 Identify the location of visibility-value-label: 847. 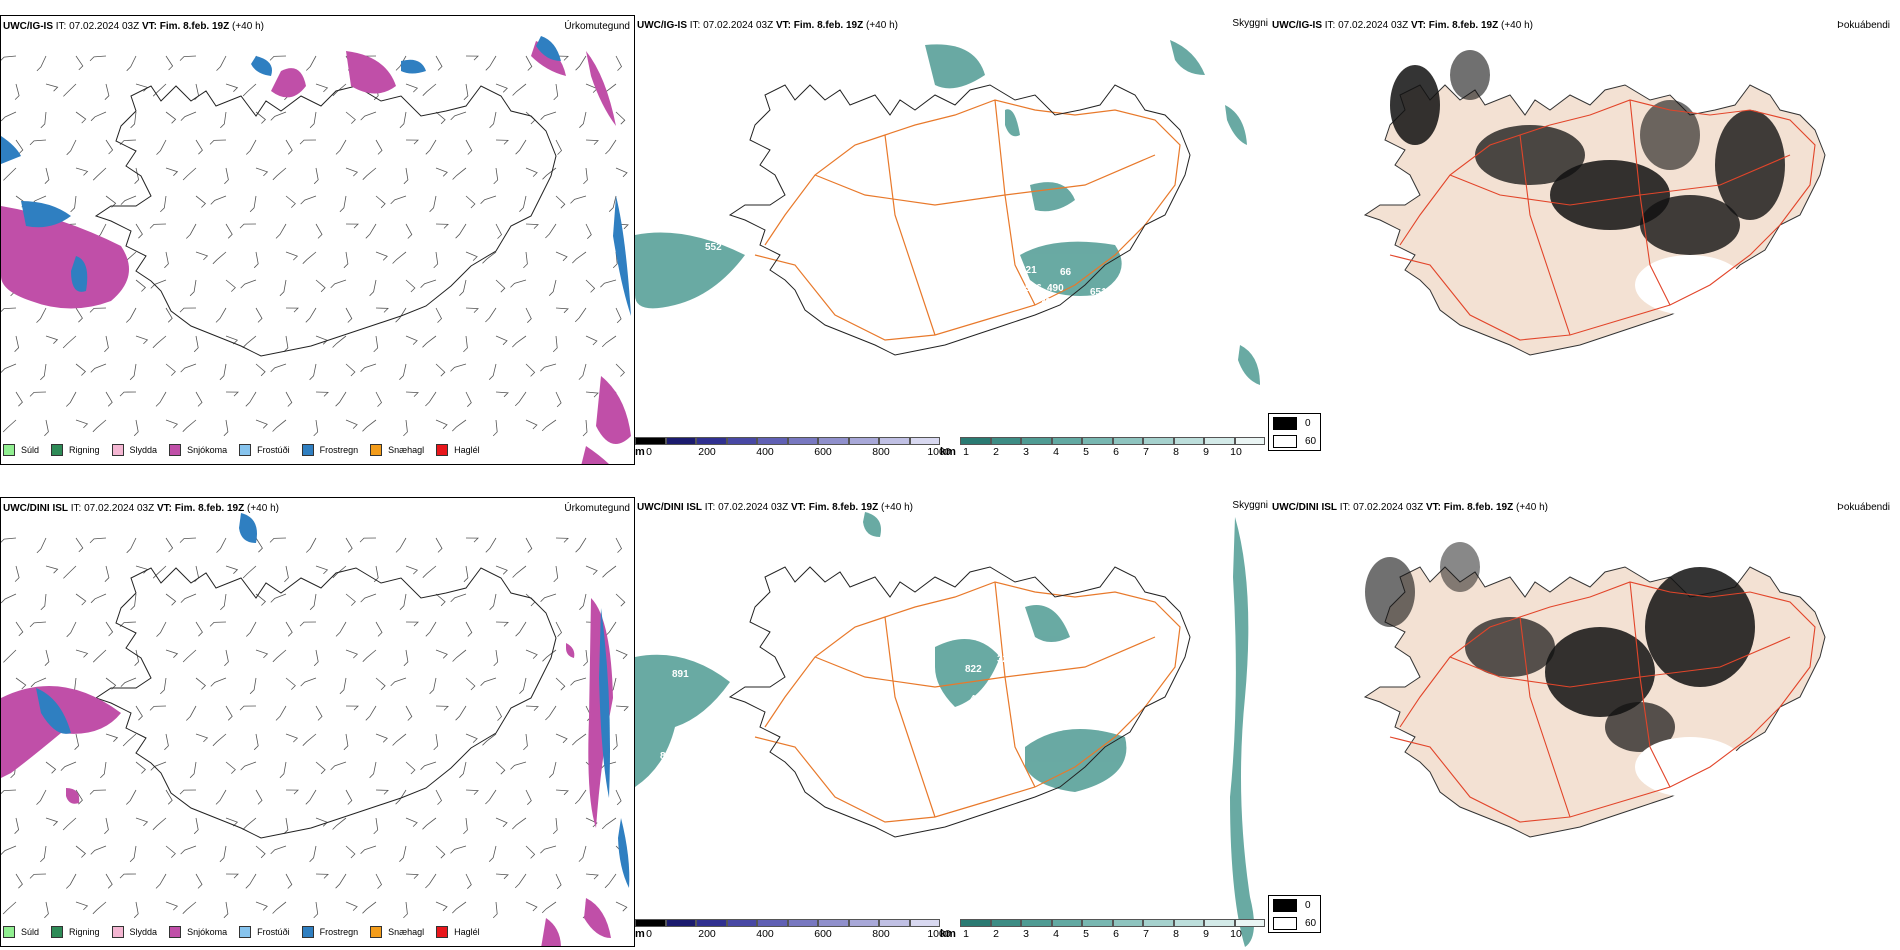
(668, 756).